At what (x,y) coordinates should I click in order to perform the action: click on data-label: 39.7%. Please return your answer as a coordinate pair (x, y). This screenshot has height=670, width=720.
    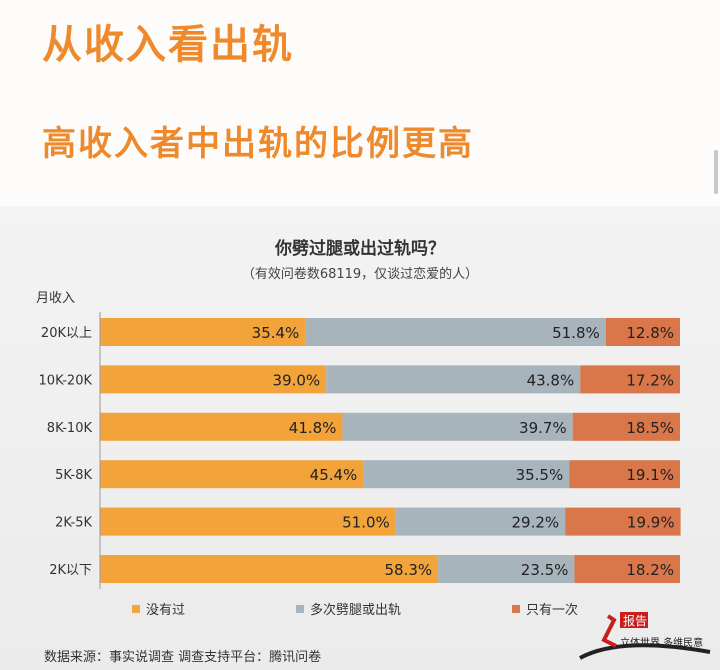
    Looking at the image, I should click on (543, 428).